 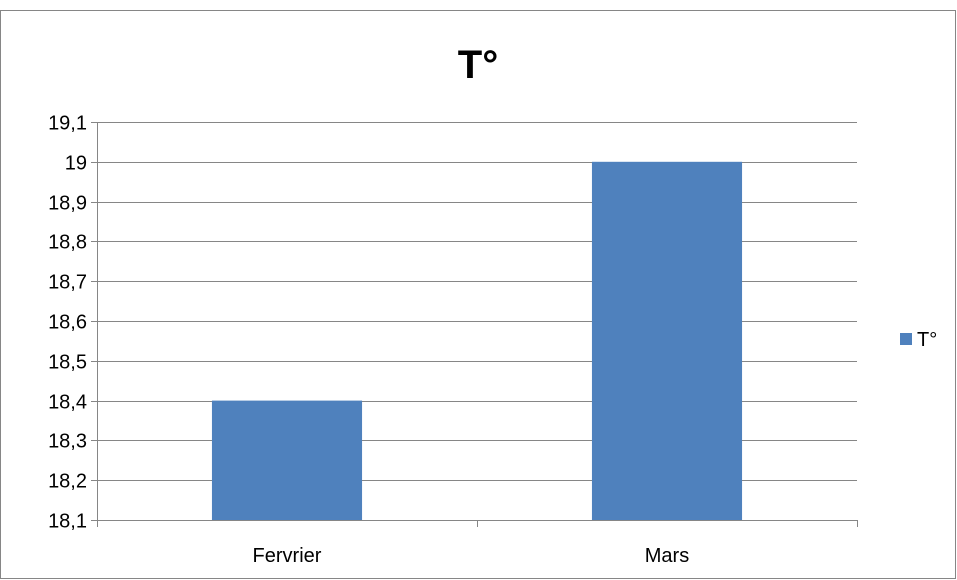 What do you see at coordinates (67, 283) in the screenshot?
I see `y-tick-label: 18,7` at bounding box center [67, 283].